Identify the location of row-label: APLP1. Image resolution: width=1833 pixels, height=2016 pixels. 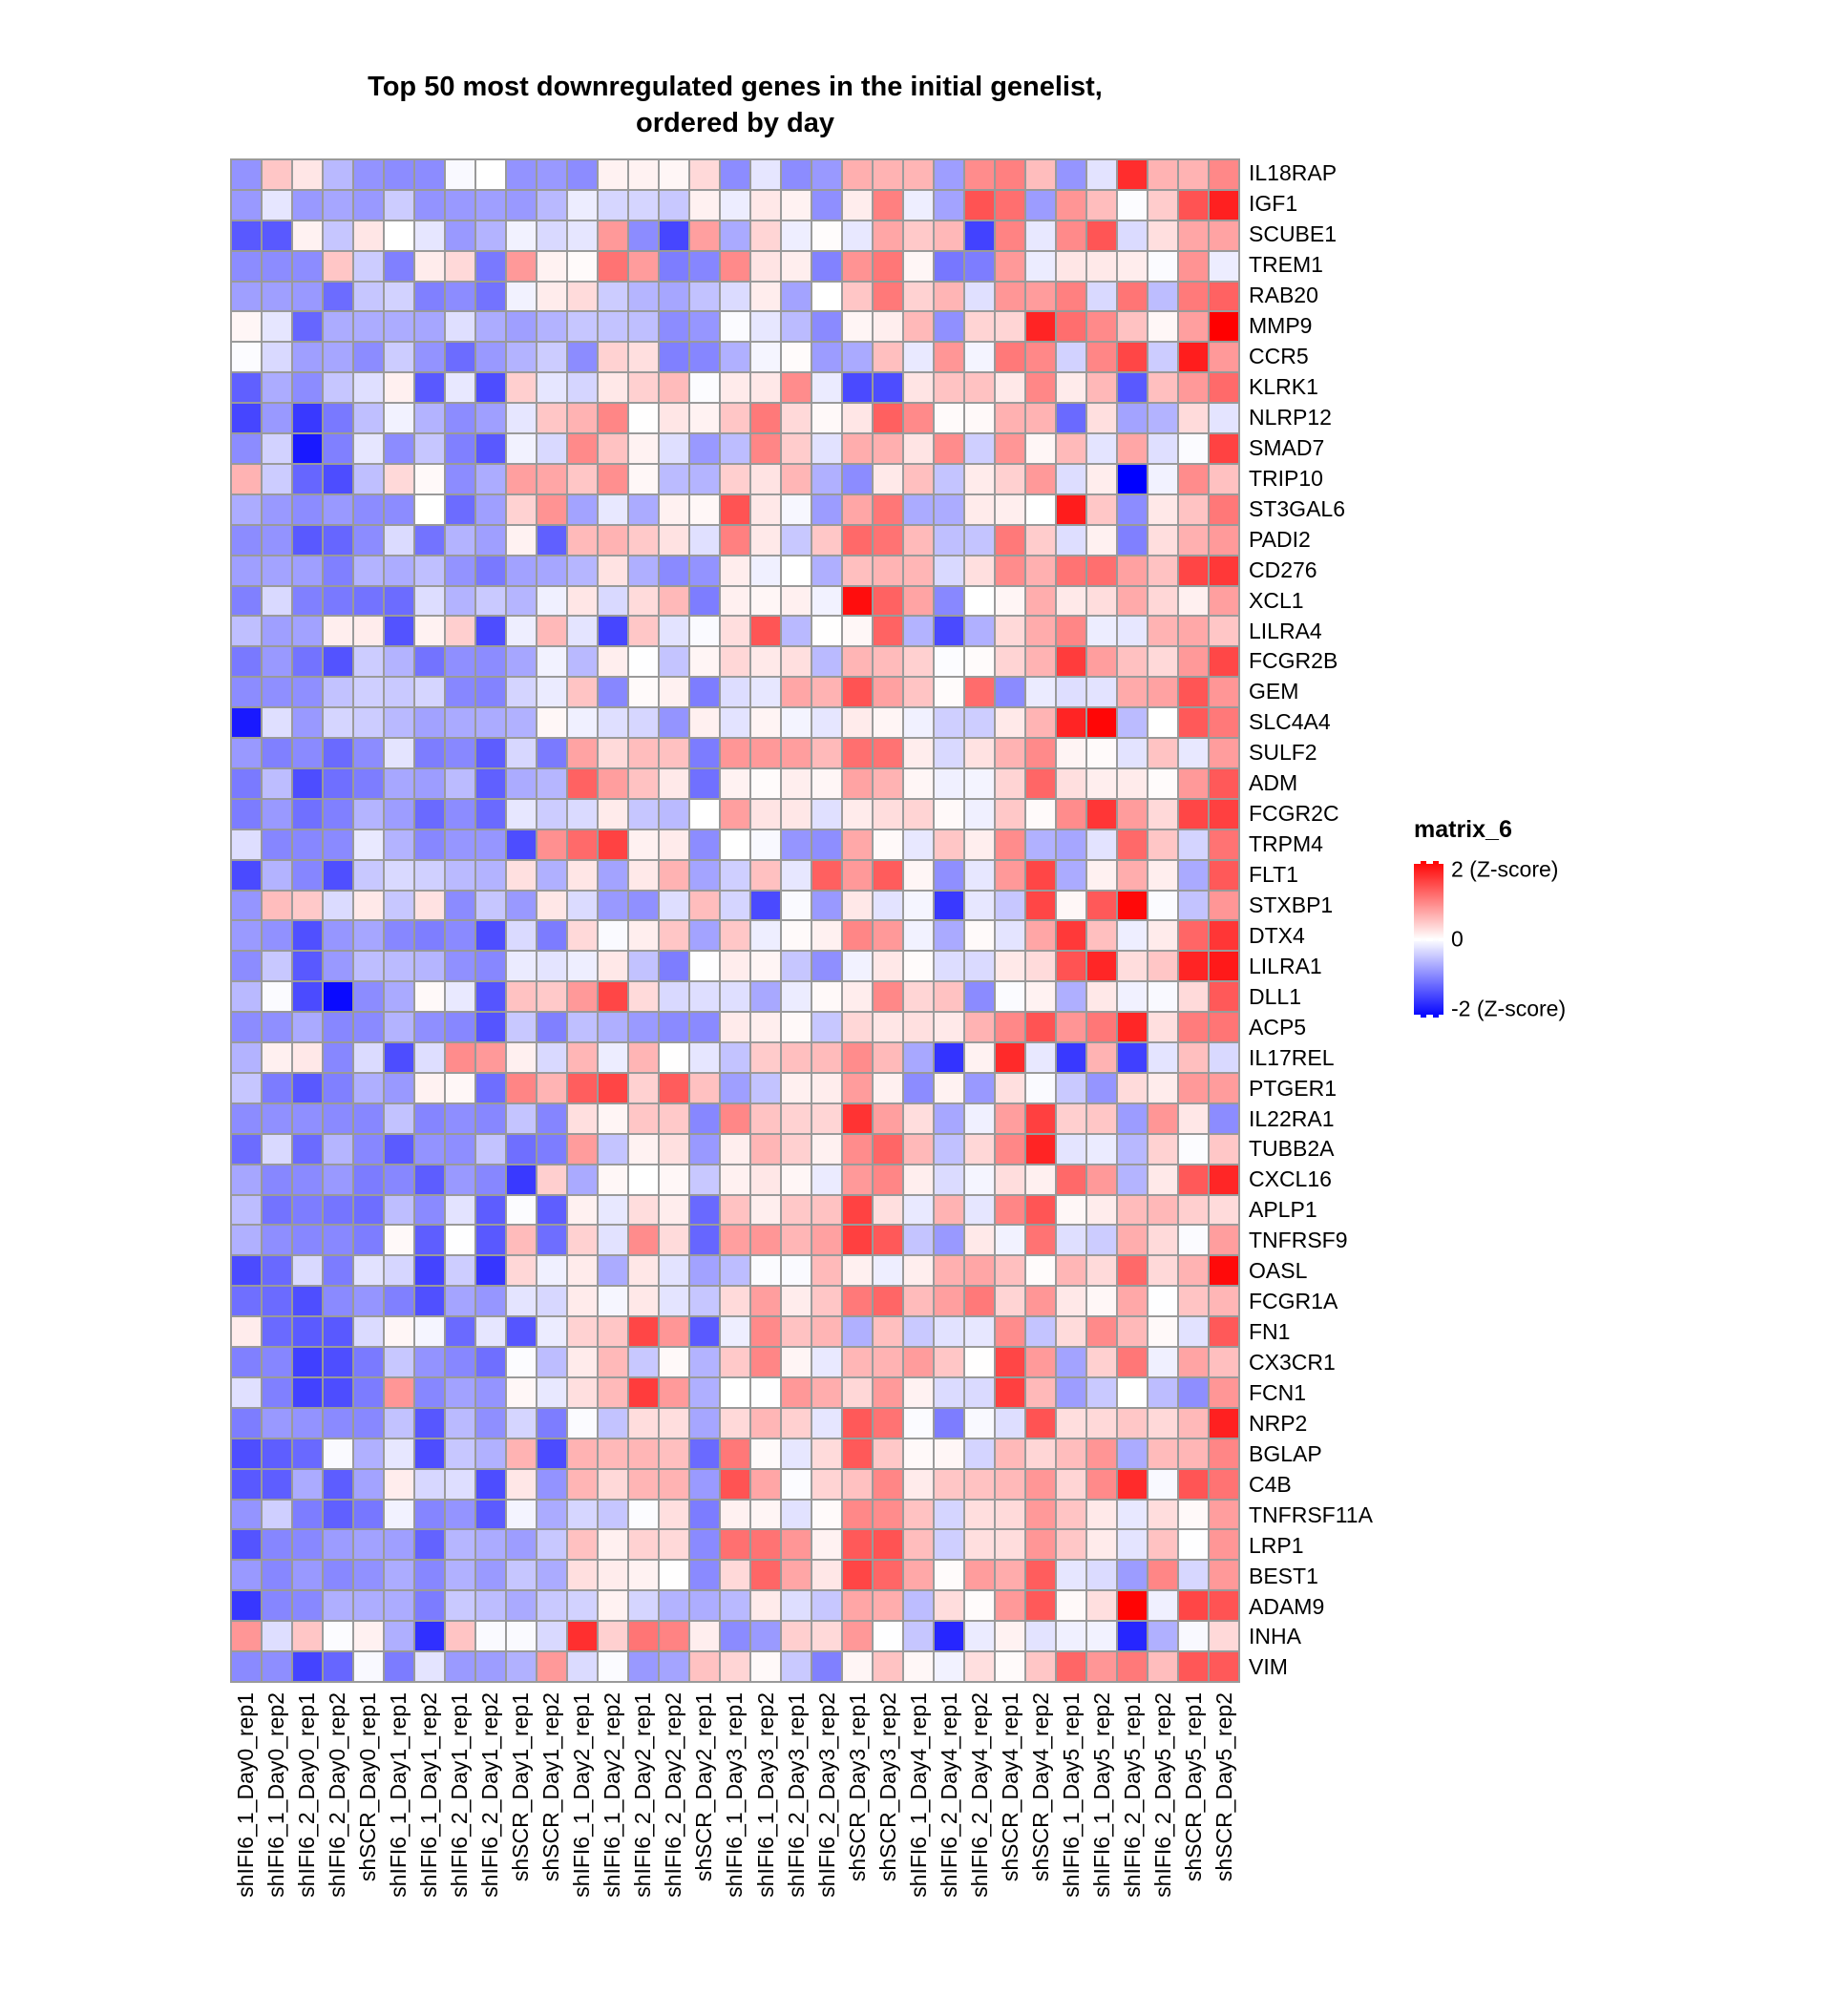
(1283, 1210).